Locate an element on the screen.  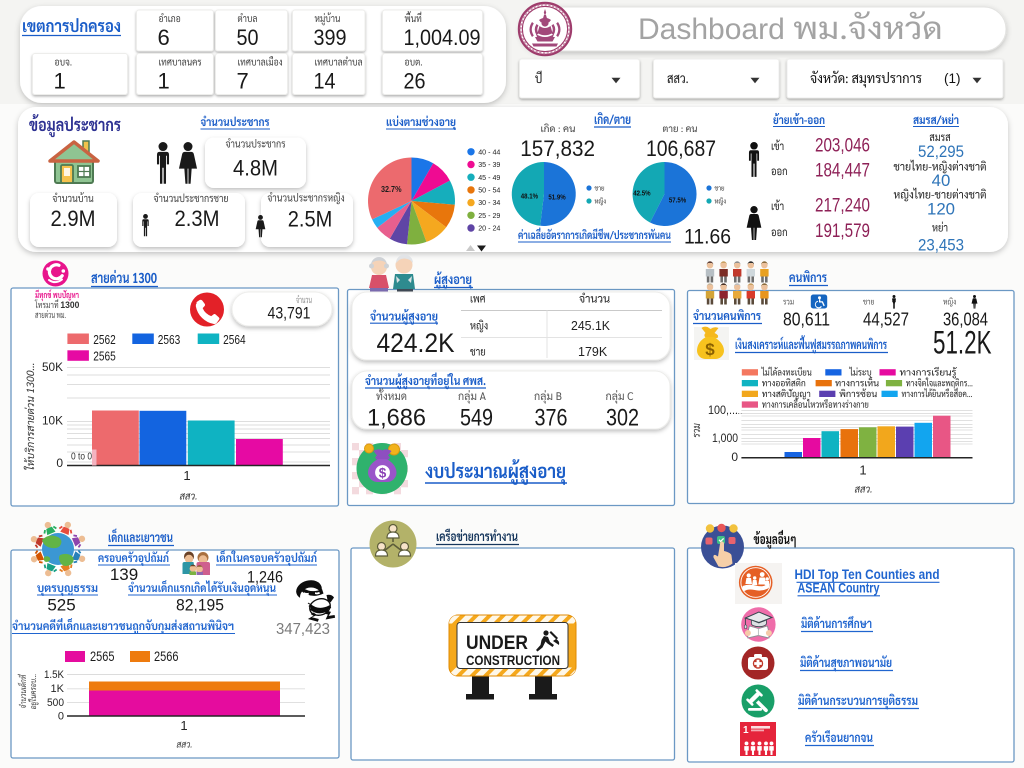
svg-text: 2562 is located at coordinates (104, 339).